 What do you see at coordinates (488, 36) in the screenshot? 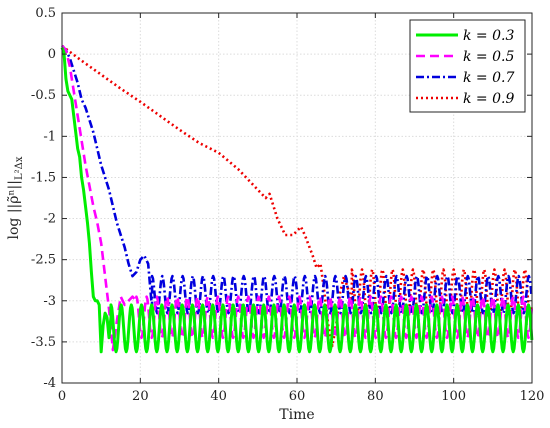
I see `legend-label-k-03: k = 0.3` at bounding box center [488, 36].